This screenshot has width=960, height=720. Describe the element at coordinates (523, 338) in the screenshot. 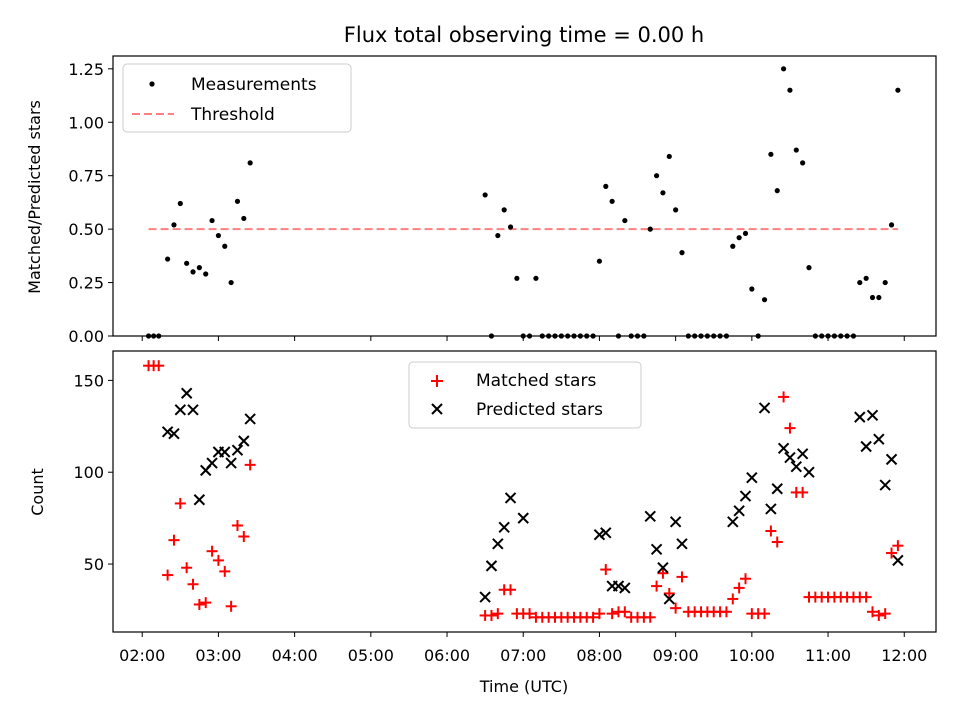

I see `top-x-axis-ticks` at that location.